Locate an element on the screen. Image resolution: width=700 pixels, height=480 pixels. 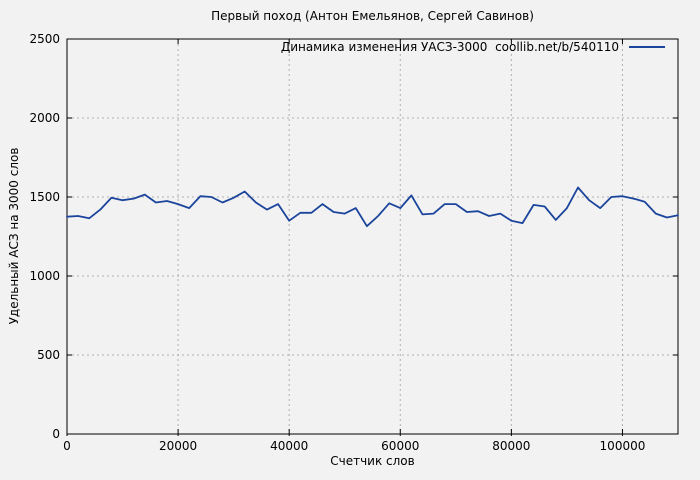
x-tick-label: 0 is located at coordinates (67, 446).